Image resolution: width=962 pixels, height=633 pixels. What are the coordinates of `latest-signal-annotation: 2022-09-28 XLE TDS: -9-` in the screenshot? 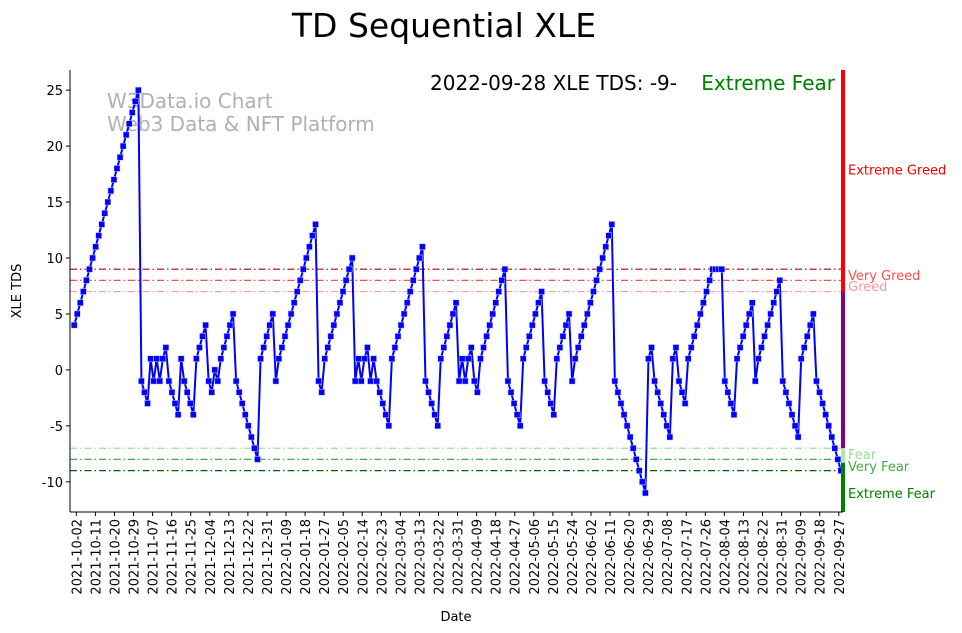 It's located at (553, 83).